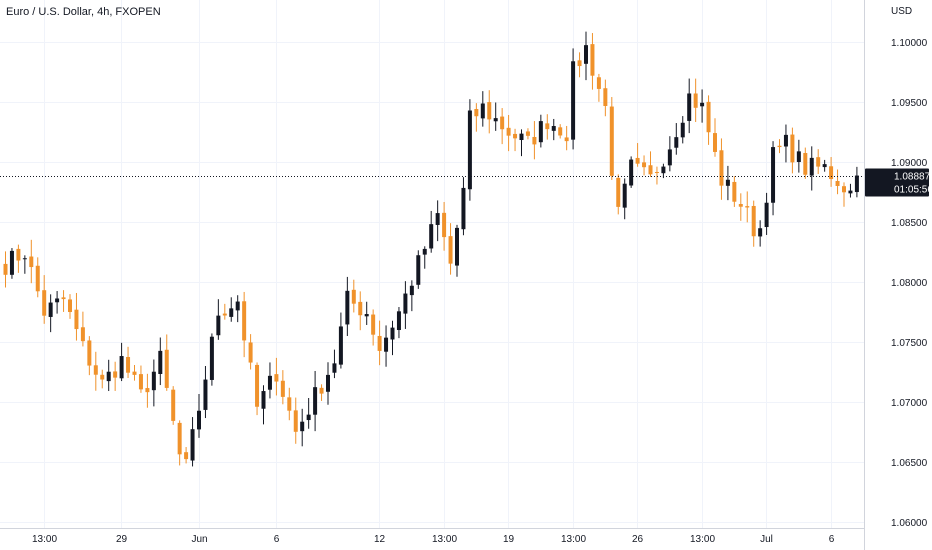 The height and width of the screenshot is (550, 932). I want to click on y-tick-label: 1.06000, so click(909, 523).